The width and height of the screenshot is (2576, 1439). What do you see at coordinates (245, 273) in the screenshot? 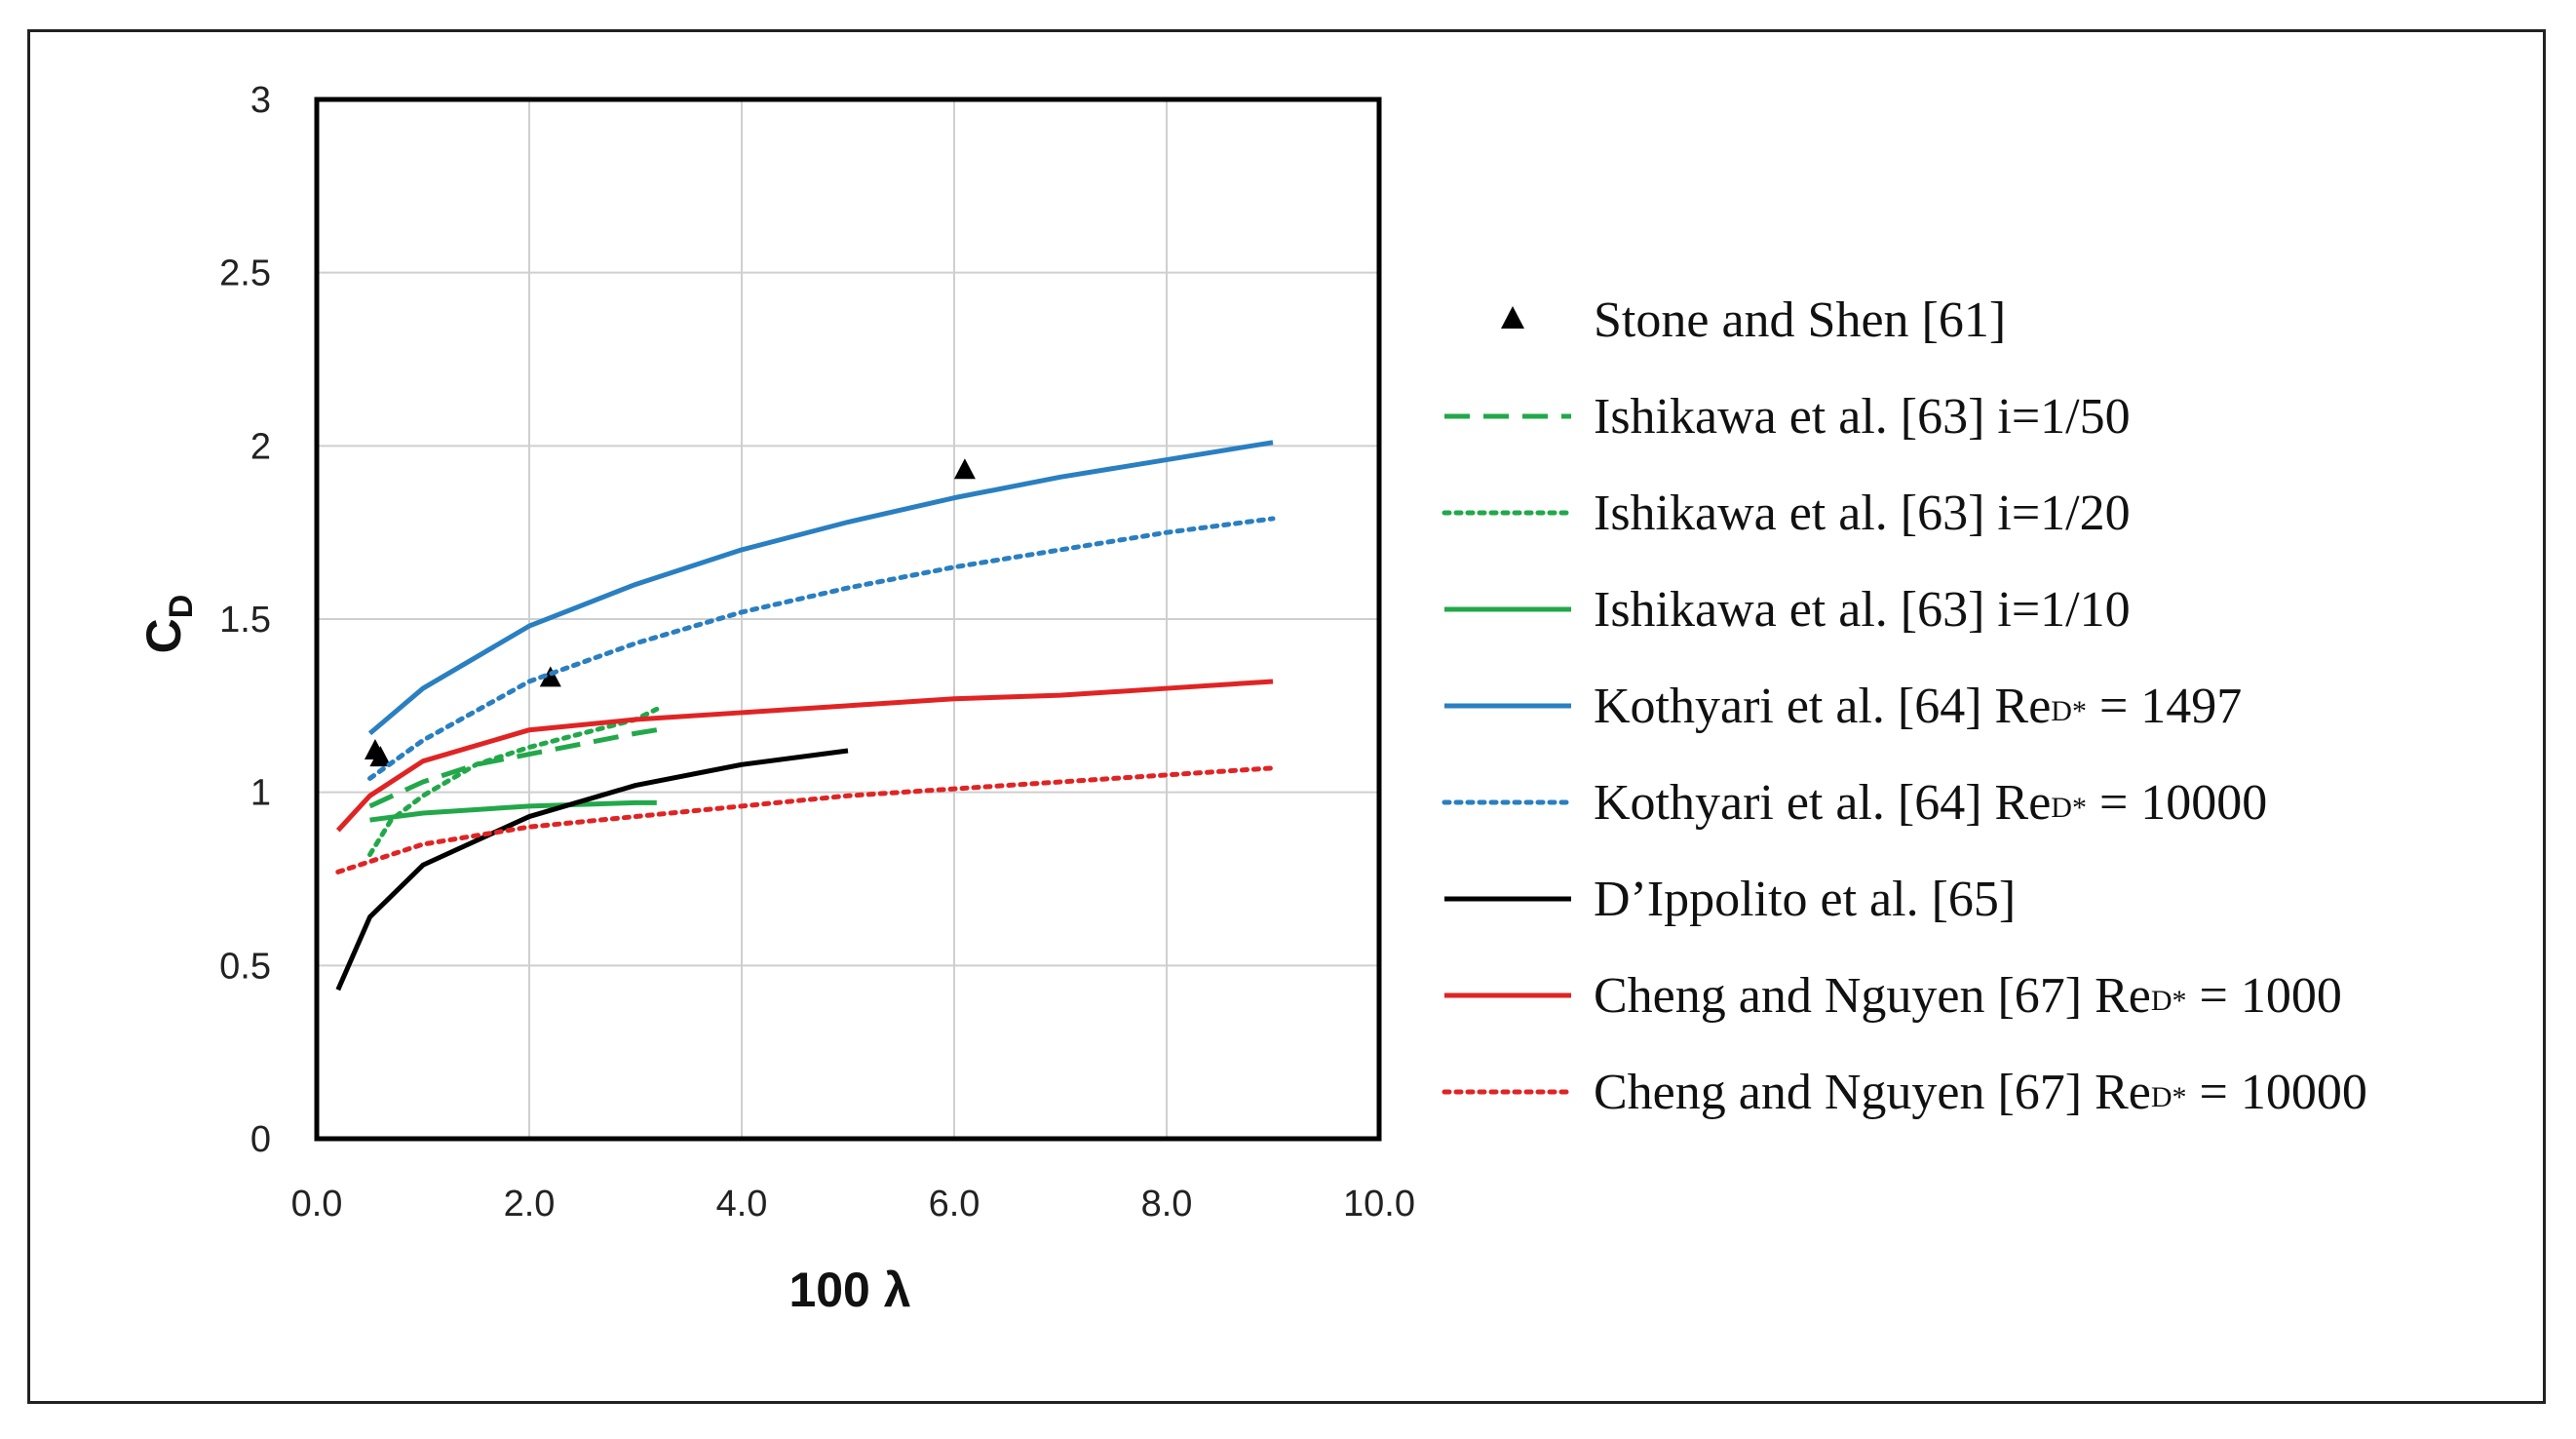
I see `y-tick-label: 2.5` at bounding box center [245, 273].